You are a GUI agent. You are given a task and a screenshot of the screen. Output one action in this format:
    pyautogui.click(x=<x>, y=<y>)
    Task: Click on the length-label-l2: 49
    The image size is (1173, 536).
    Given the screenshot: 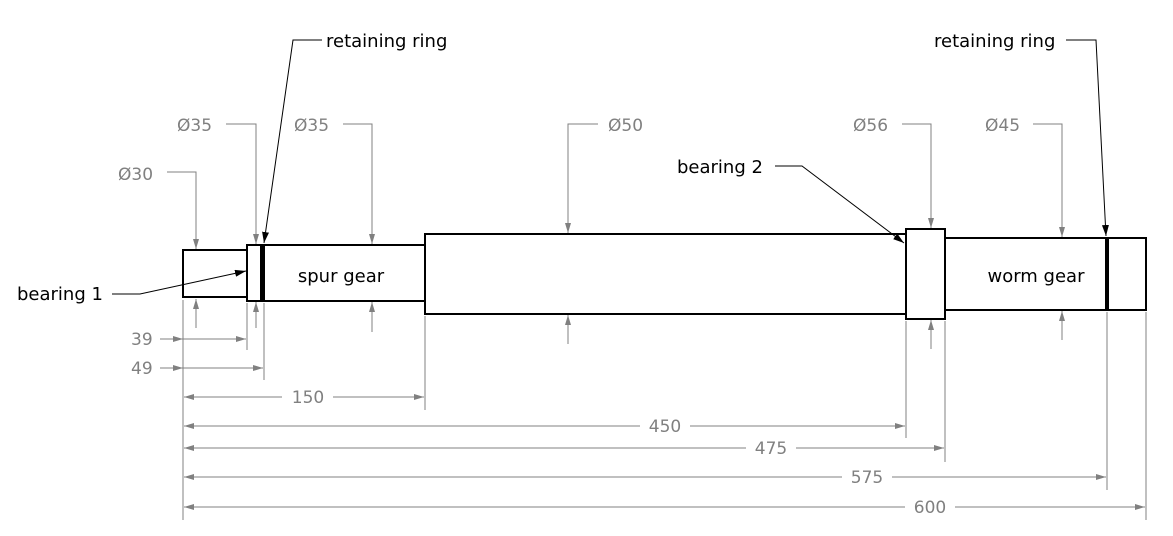 What is the action you would take?
    pyautogui.click(x=142, y=369)
    